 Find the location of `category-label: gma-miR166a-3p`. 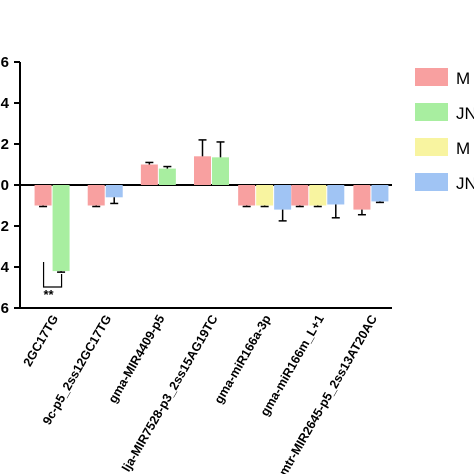

category-label: gma-miR166a-3p is located at coordinates (243, 359).